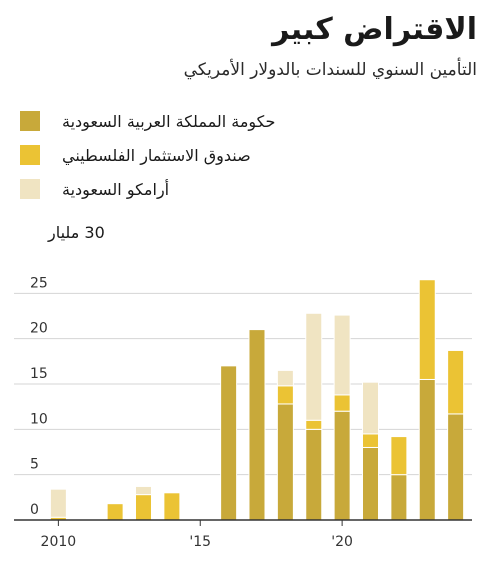 The height and width of the screenshot is (566, 491). What do you see at coordinates (34, 510) in the screenshot?
I see `y-tick-label-0: 0` at bounding box center [34, 510].